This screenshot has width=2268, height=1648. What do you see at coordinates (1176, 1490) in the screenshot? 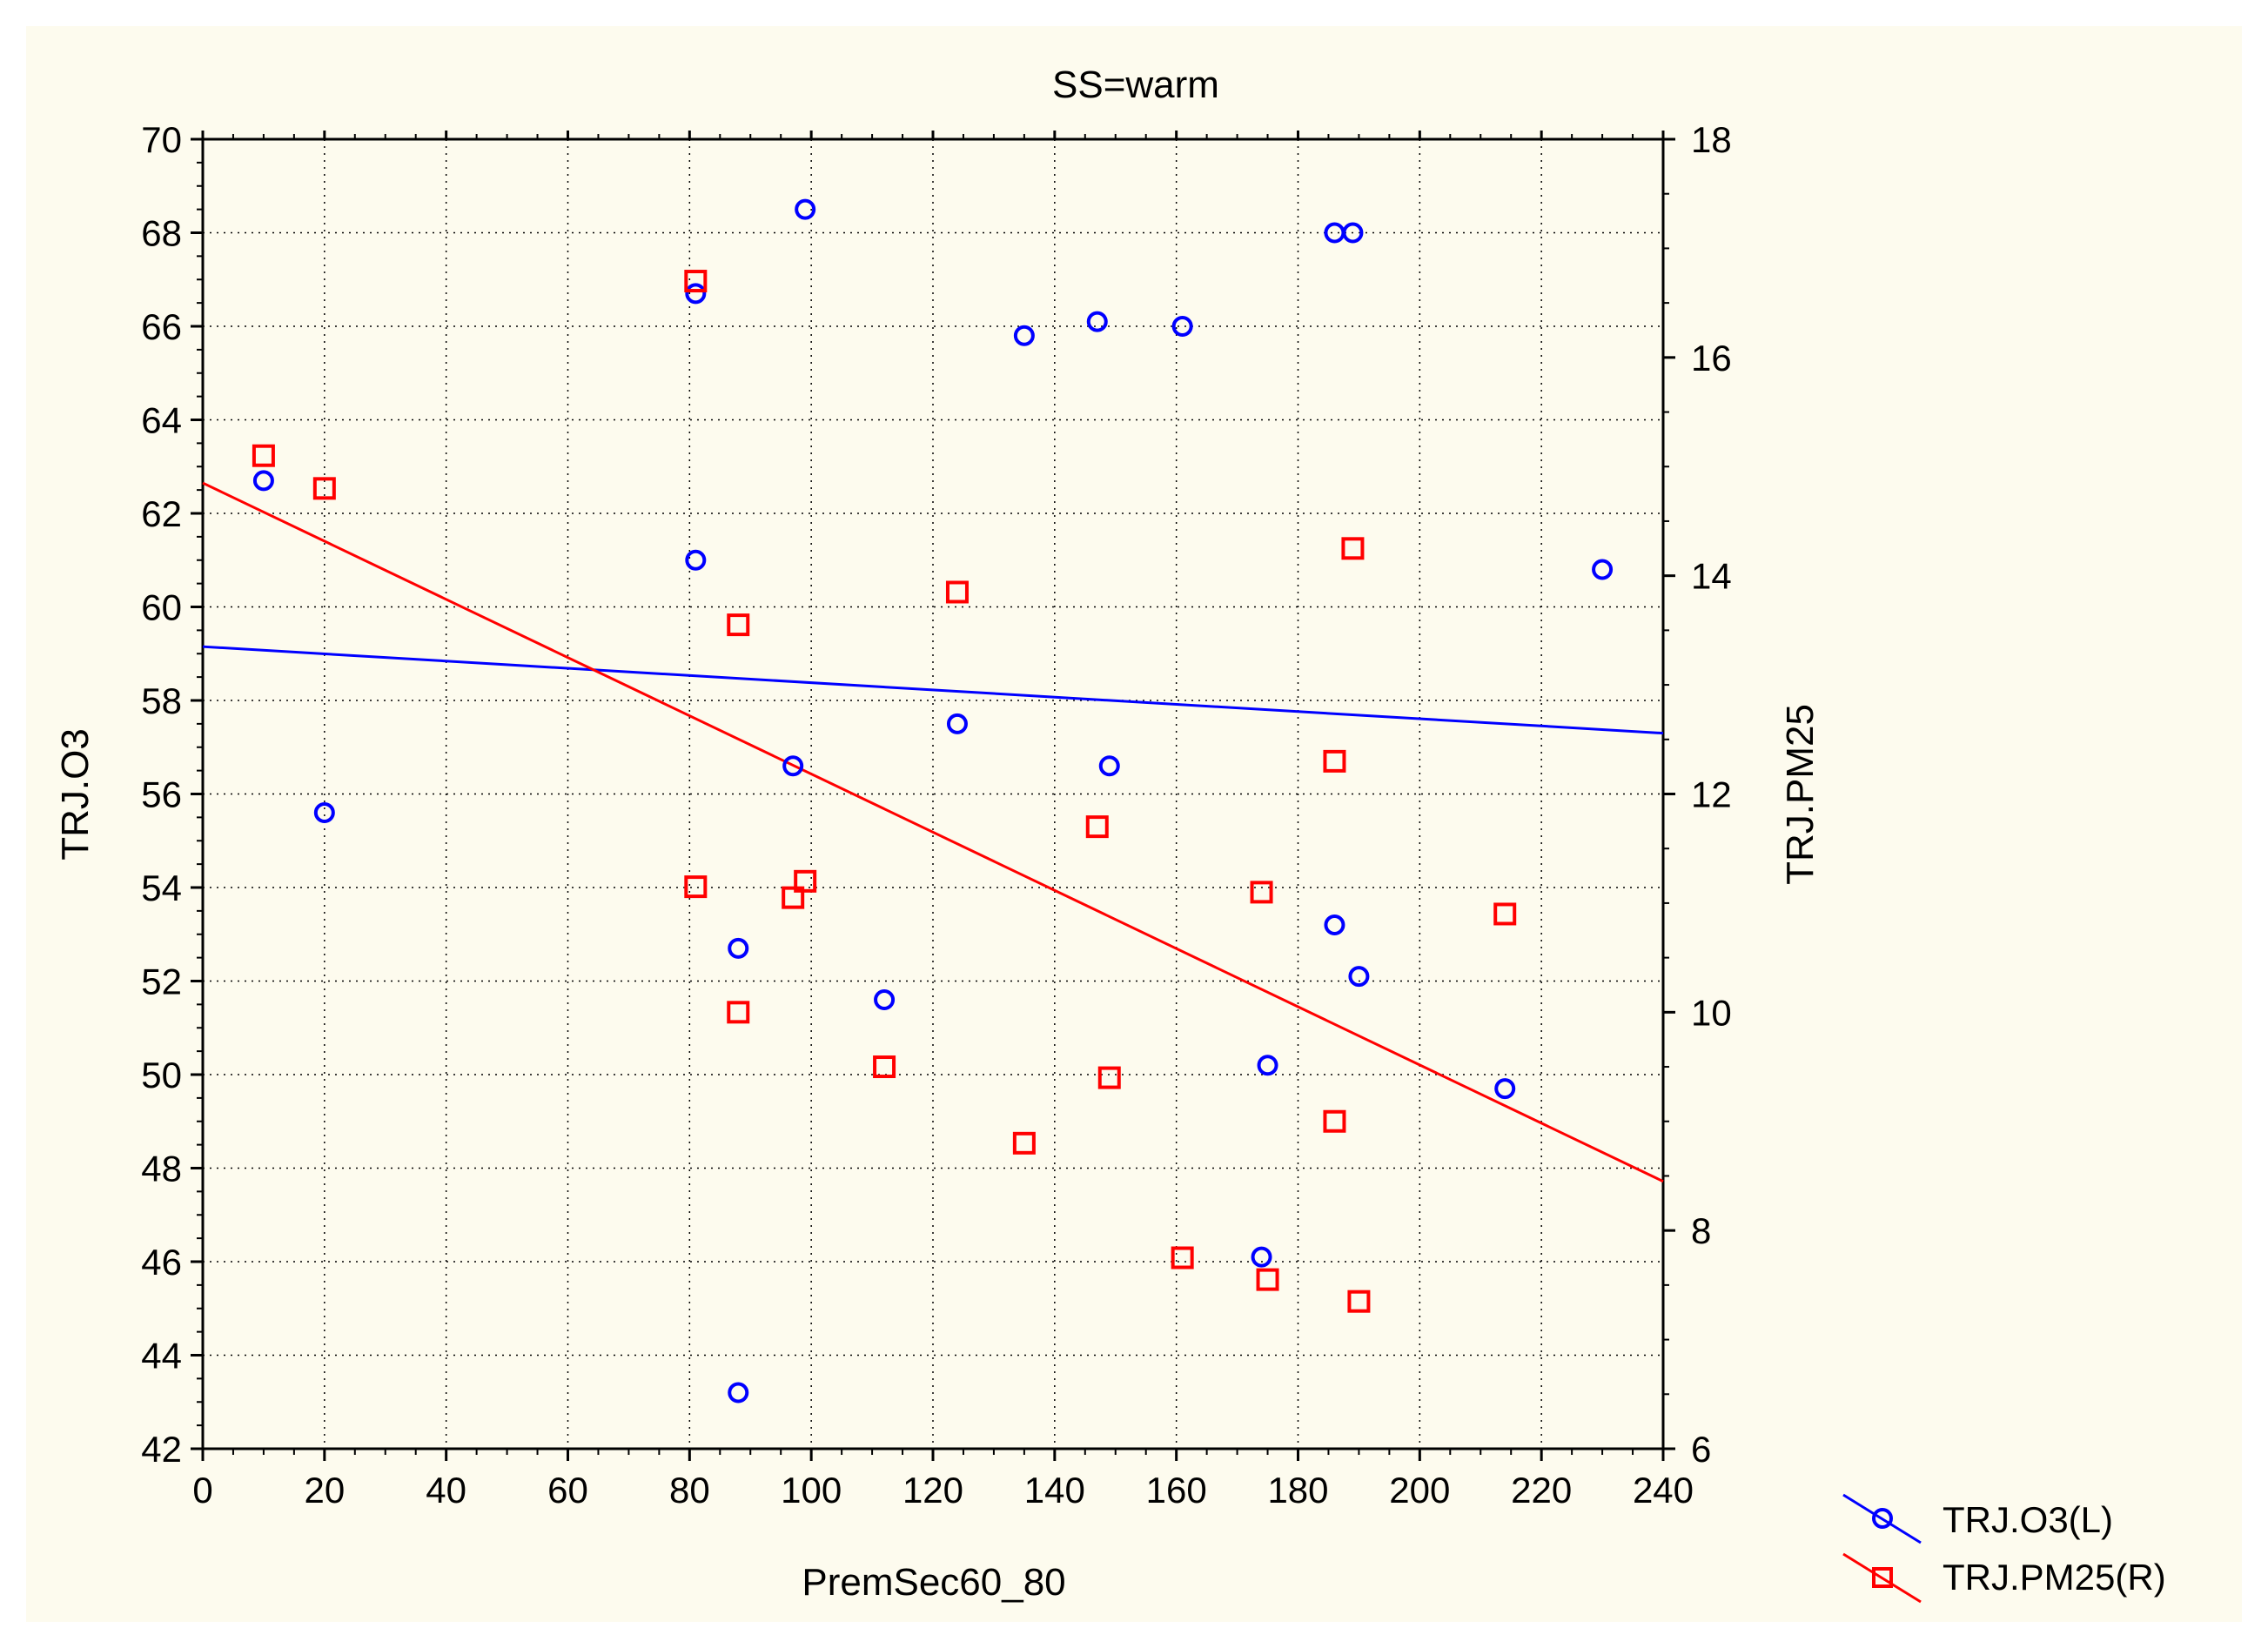
I see `x-tick-label: 160` at bounding box center [1176, 1490].